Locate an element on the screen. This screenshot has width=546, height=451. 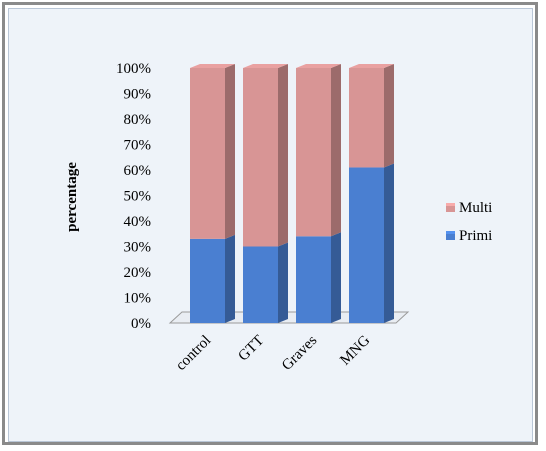
y-tick-label: 30% is located at coordinates (138, 248).